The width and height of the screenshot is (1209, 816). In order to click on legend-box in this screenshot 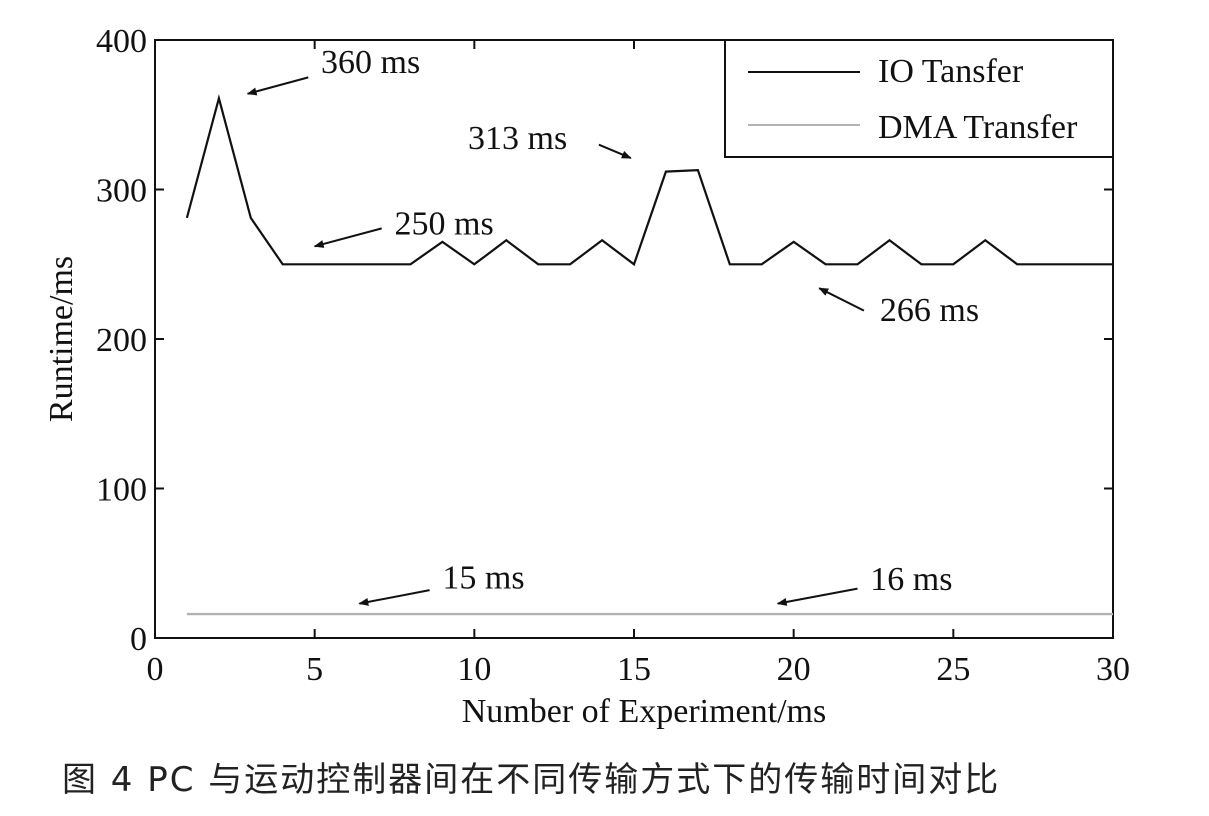, I will do `click(919, 98)`.